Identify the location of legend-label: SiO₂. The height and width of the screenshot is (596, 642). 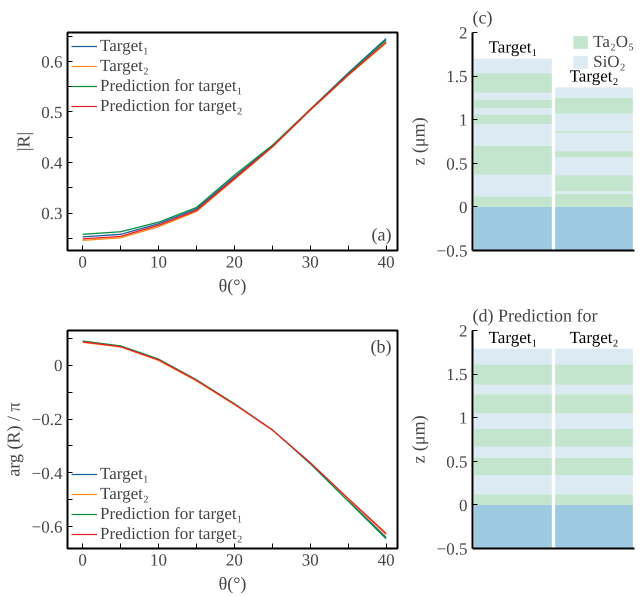
(609, 61).